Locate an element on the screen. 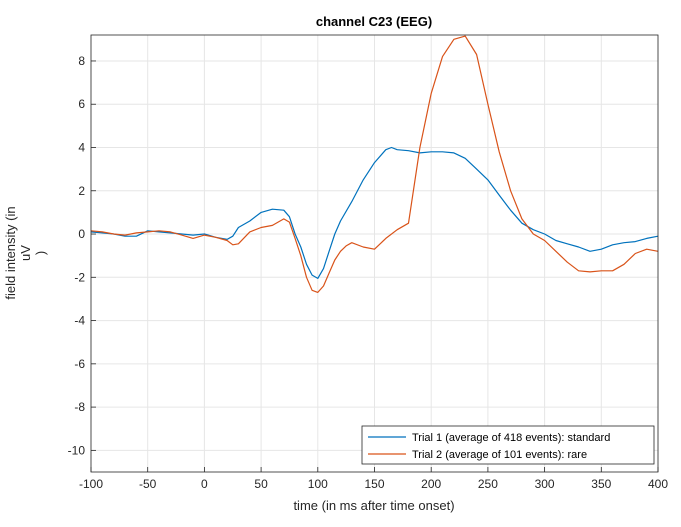  y-axis-label: field intensity (in uV ) is located at coordinates (25, 252).